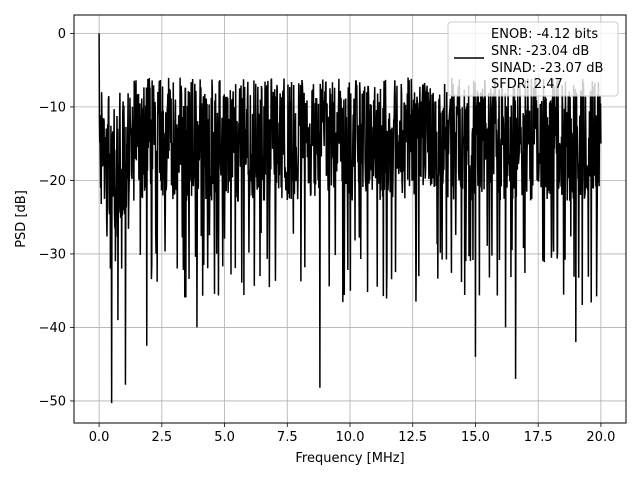  What do you see at coordinates (52, 107) in the screenshot?
I see `y-tick-label: −10` at bounding box center [52, 107].